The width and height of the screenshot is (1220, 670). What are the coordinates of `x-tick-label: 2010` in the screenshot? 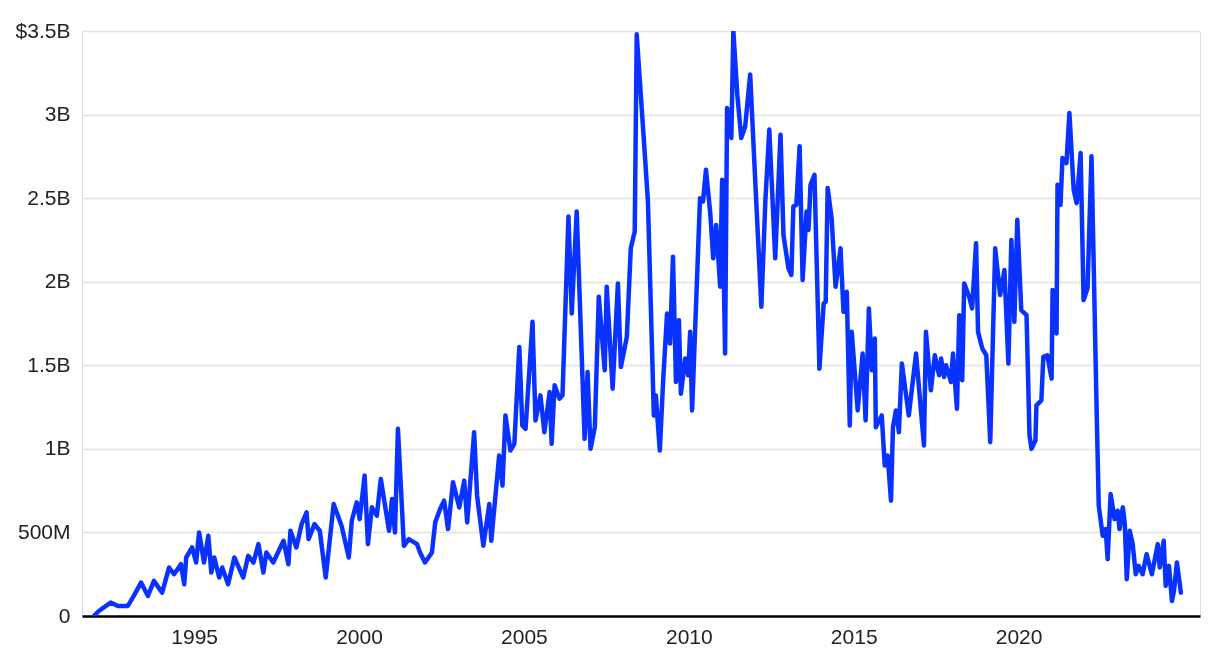 It's located at (689, 636).